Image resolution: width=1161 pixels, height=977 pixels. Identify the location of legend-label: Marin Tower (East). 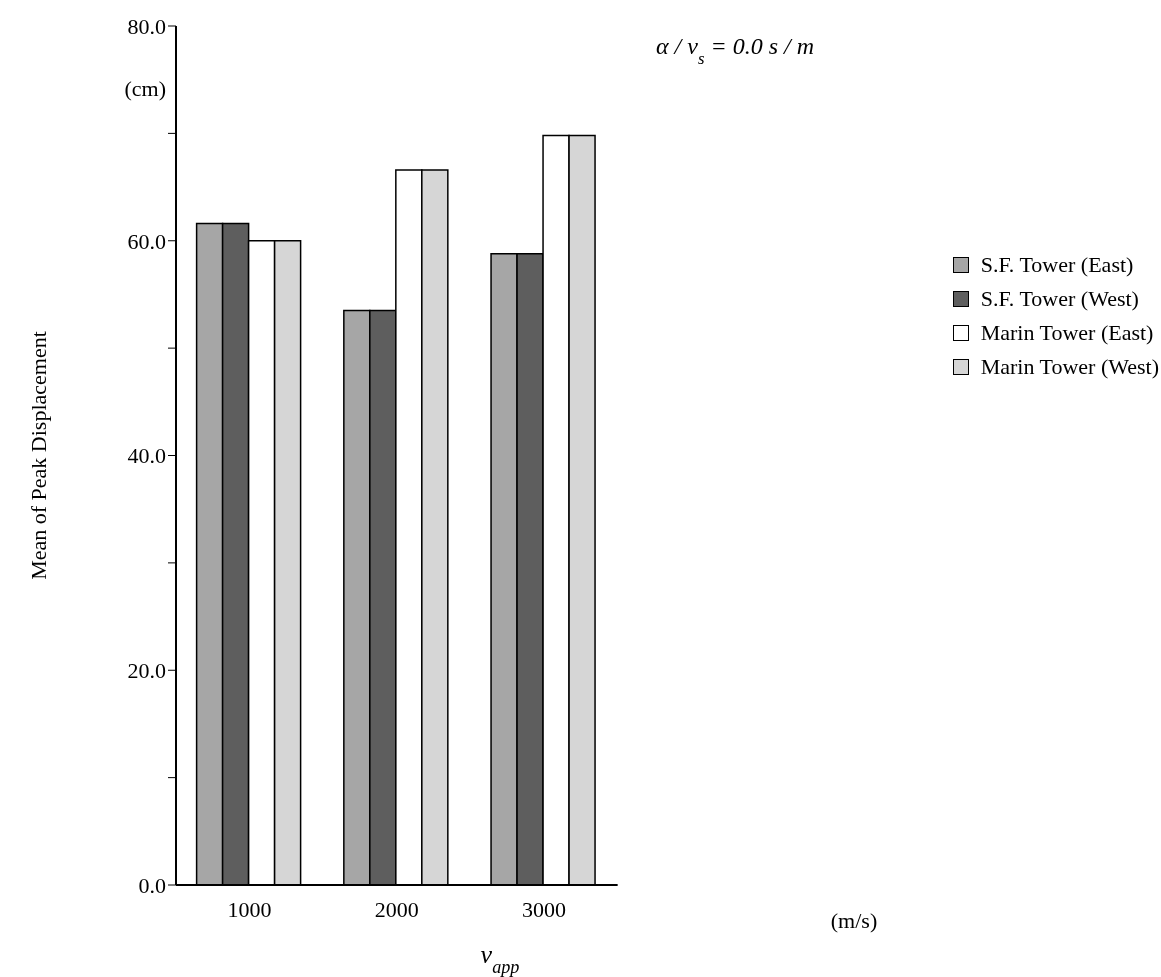
(1067, 333).